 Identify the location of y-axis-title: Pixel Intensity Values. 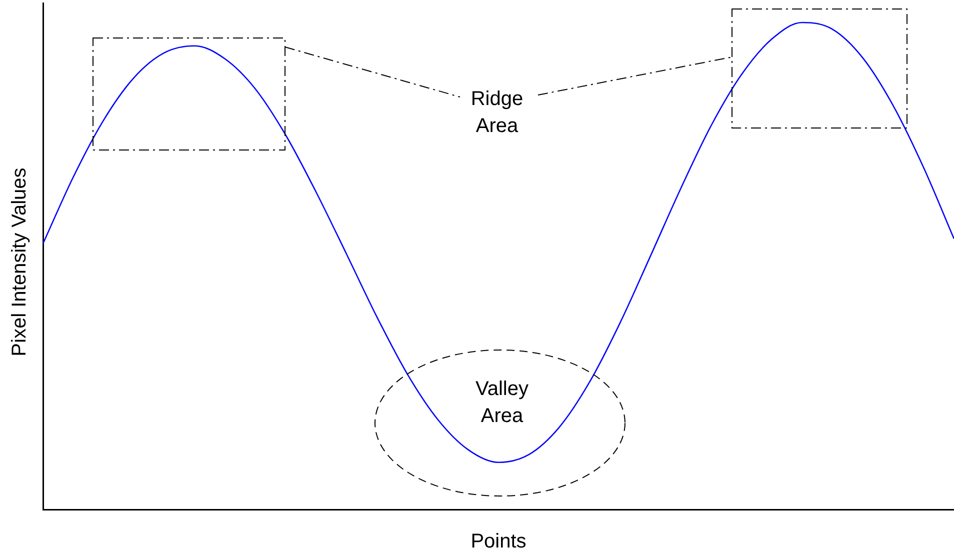
(20, 262).